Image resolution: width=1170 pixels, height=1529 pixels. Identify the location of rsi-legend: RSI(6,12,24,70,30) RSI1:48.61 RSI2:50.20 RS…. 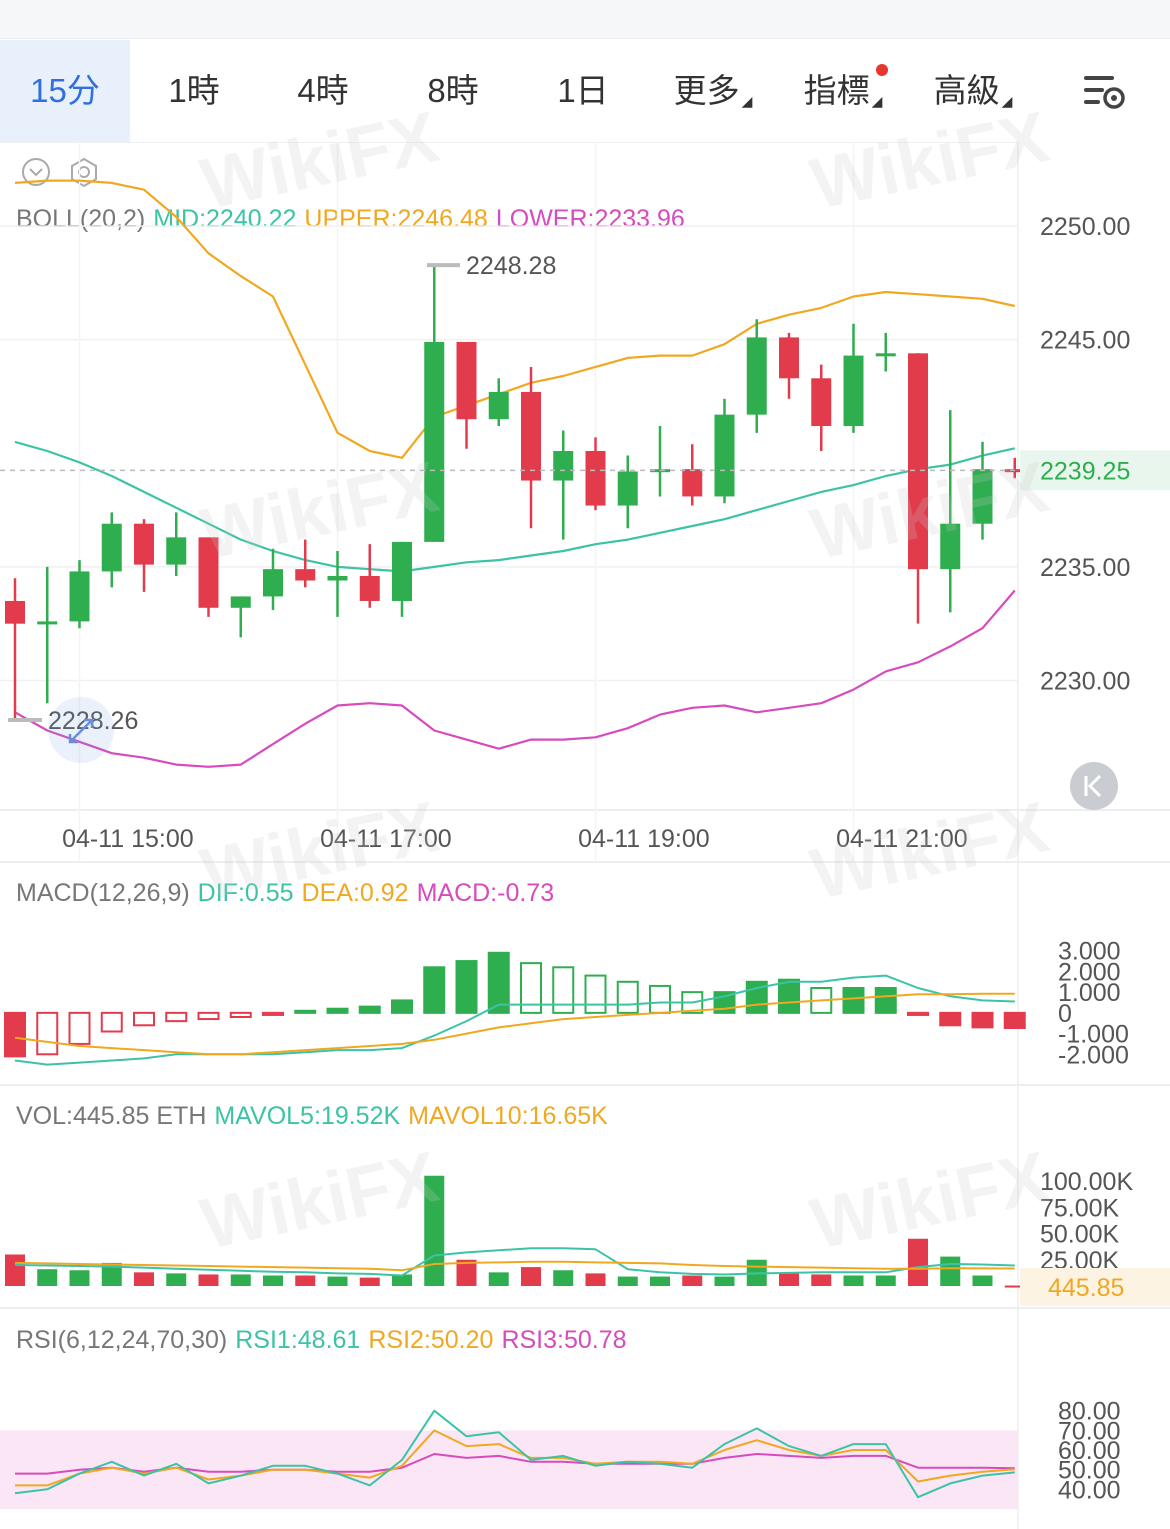
(325, 1340).